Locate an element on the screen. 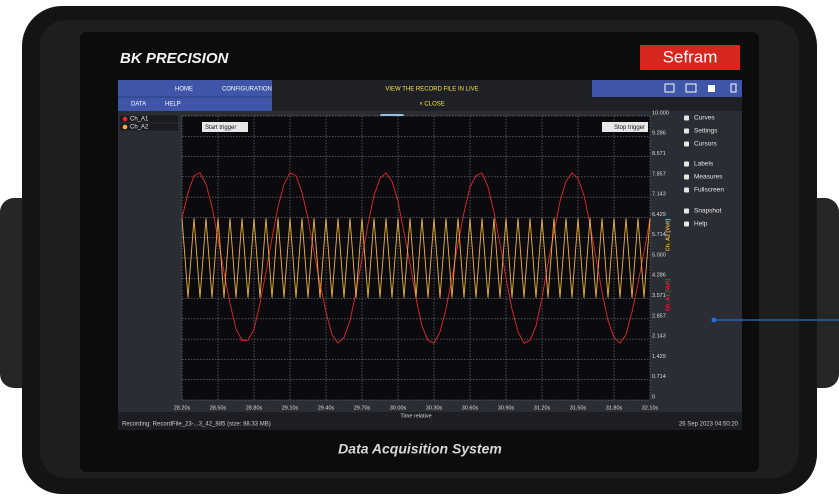 This screenshot has height=500, width=839. y-axis-label: Ch. A2 [Volt] is located at coordinates (668, 235).